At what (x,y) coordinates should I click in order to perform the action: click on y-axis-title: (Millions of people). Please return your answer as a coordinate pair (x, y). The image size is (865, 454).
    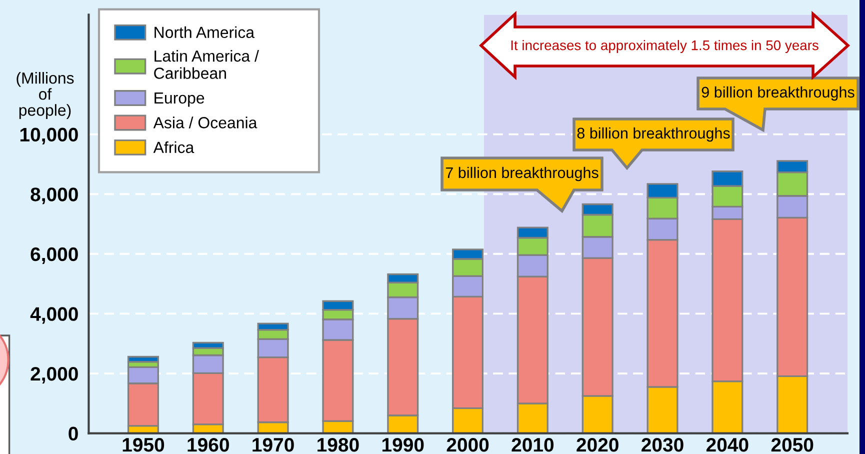
    Looking at the image, I should click on (45, 95).